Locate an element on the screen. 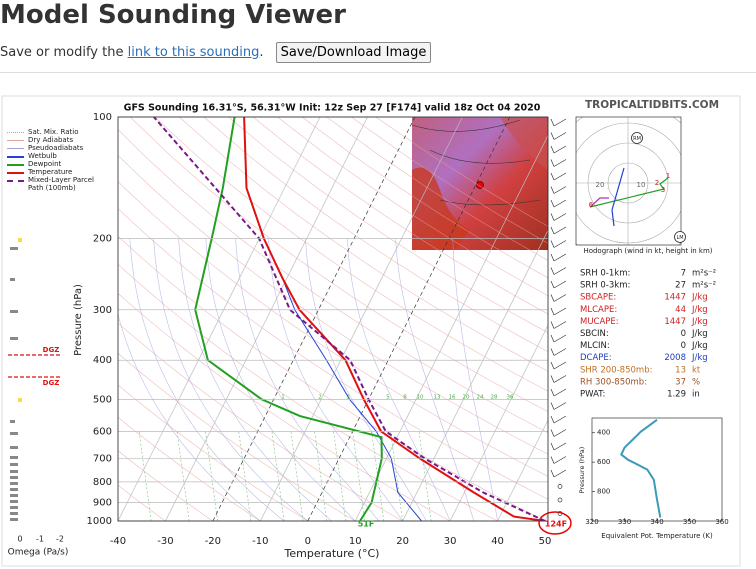 This screenshot has width=756, height=569. index-unit: m²s⁻² is located at coordinates (704, 274).